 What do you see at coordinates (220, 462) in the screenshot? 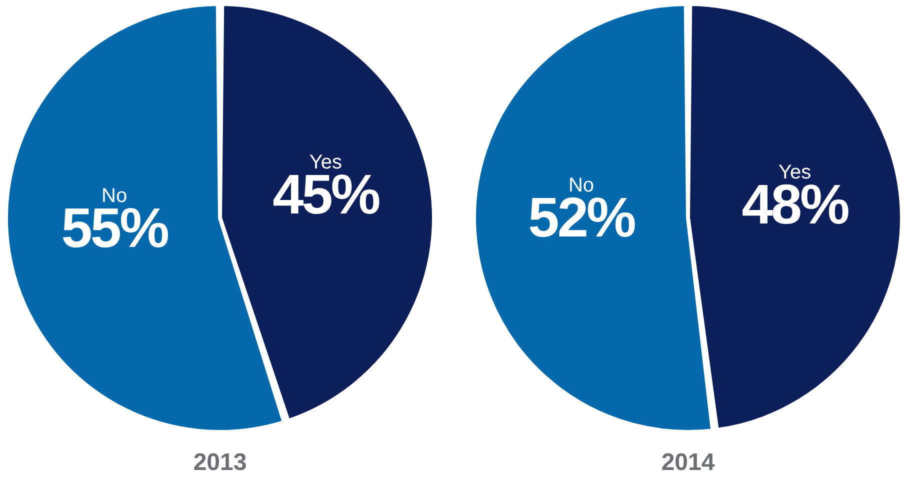
I see `text: 2013` at bounding box center [220, 462].